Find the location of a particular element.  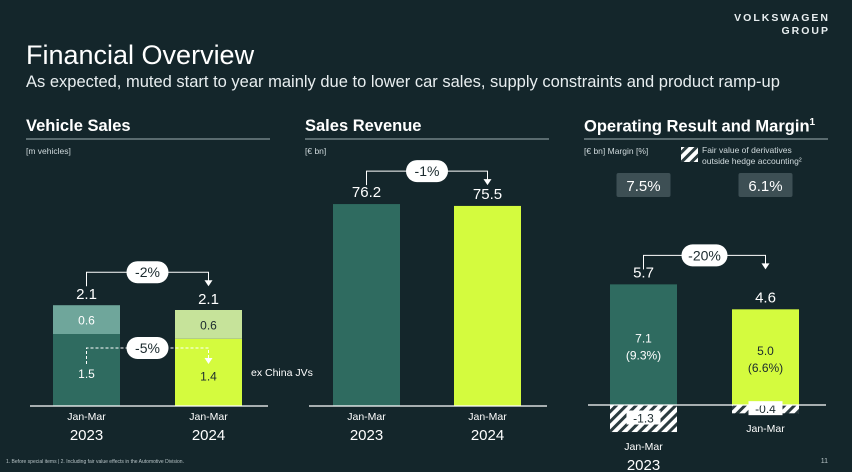

operating-result-change-arrow is located at coordinates (765, 266).